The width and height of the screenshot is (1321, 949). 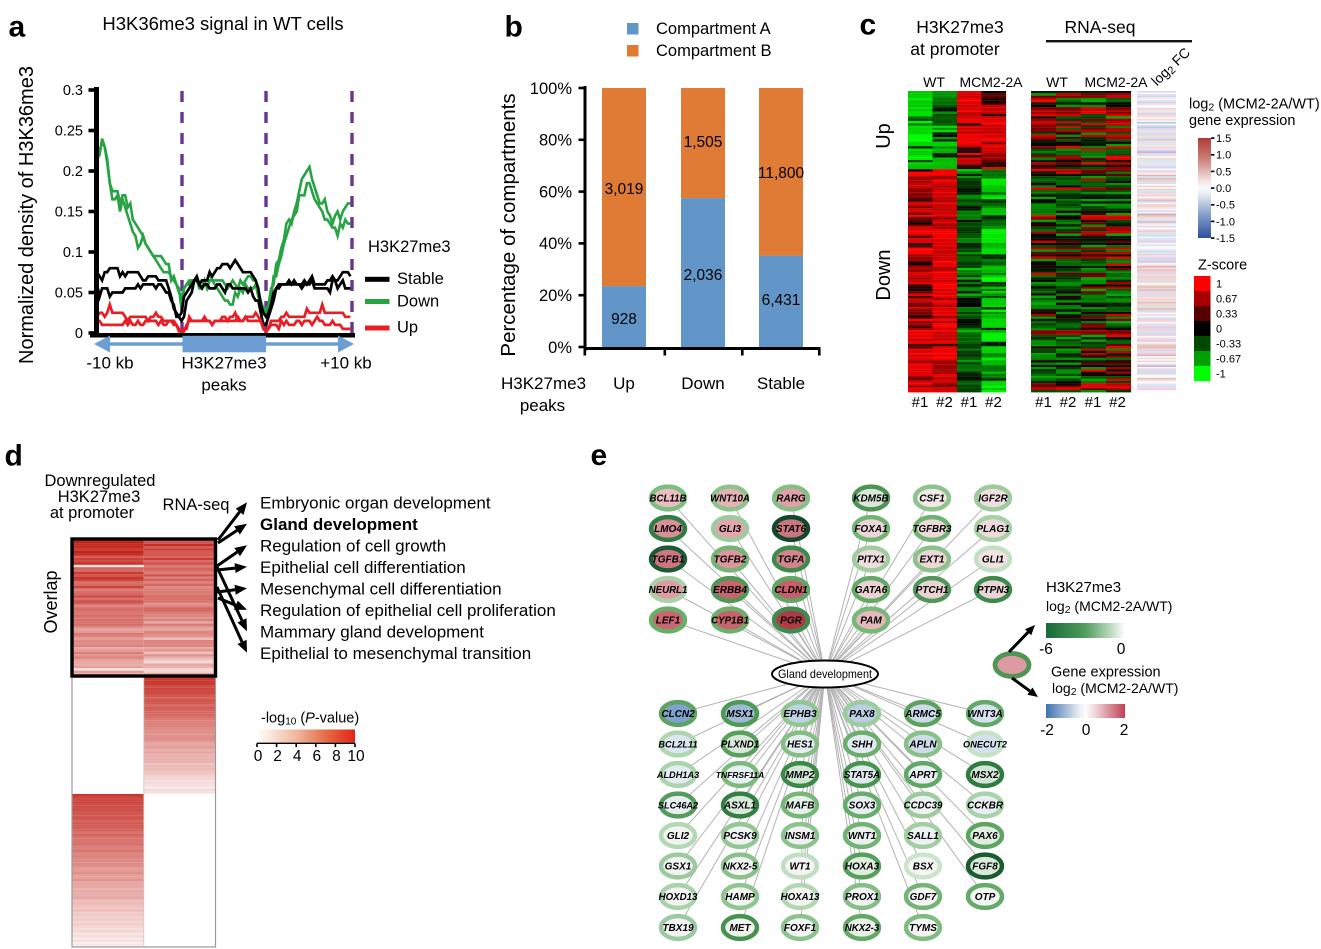 I want to click on svg-text: CSF1, so click(x=932, y=499).